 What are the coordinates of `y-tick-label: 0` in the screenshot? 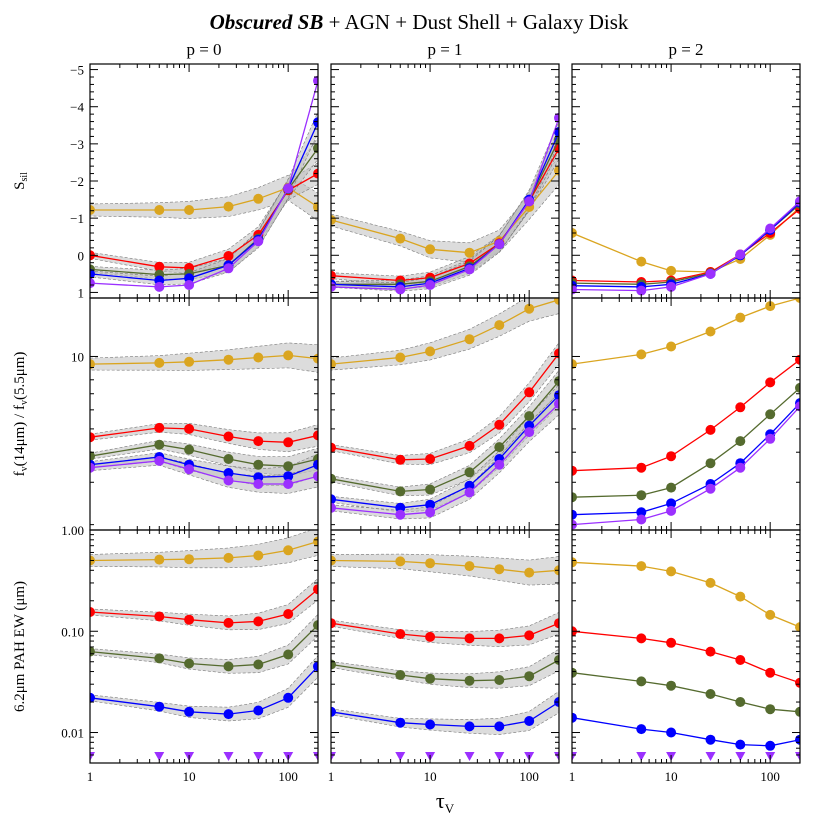 It's located at (81, 255).